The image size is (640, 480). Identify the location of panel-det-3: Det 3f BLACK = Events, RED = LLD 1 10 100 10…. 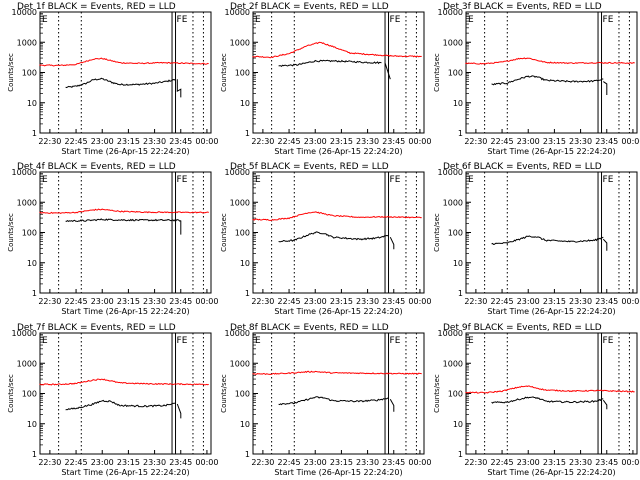
(536, 79).